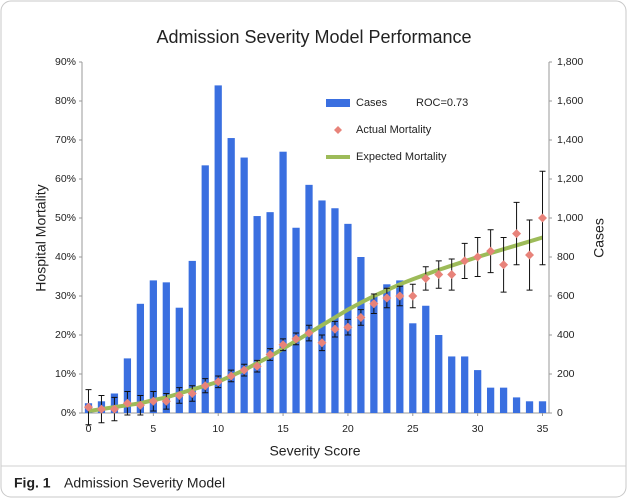  What do you see at coordinates (144, 483) in the screenshot?
I see `caption-text: Admission Severity Model` at bounding box center [144, 483].